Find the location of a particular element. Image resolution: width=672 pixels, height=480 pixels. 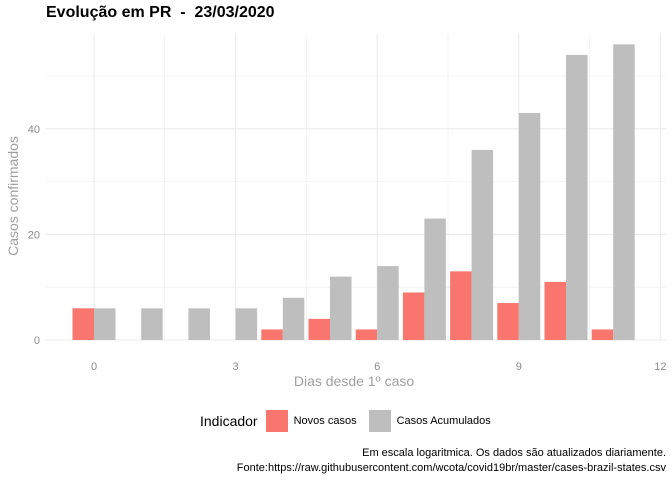

y-tick-label: 20 is located at coordinates (34, 235).